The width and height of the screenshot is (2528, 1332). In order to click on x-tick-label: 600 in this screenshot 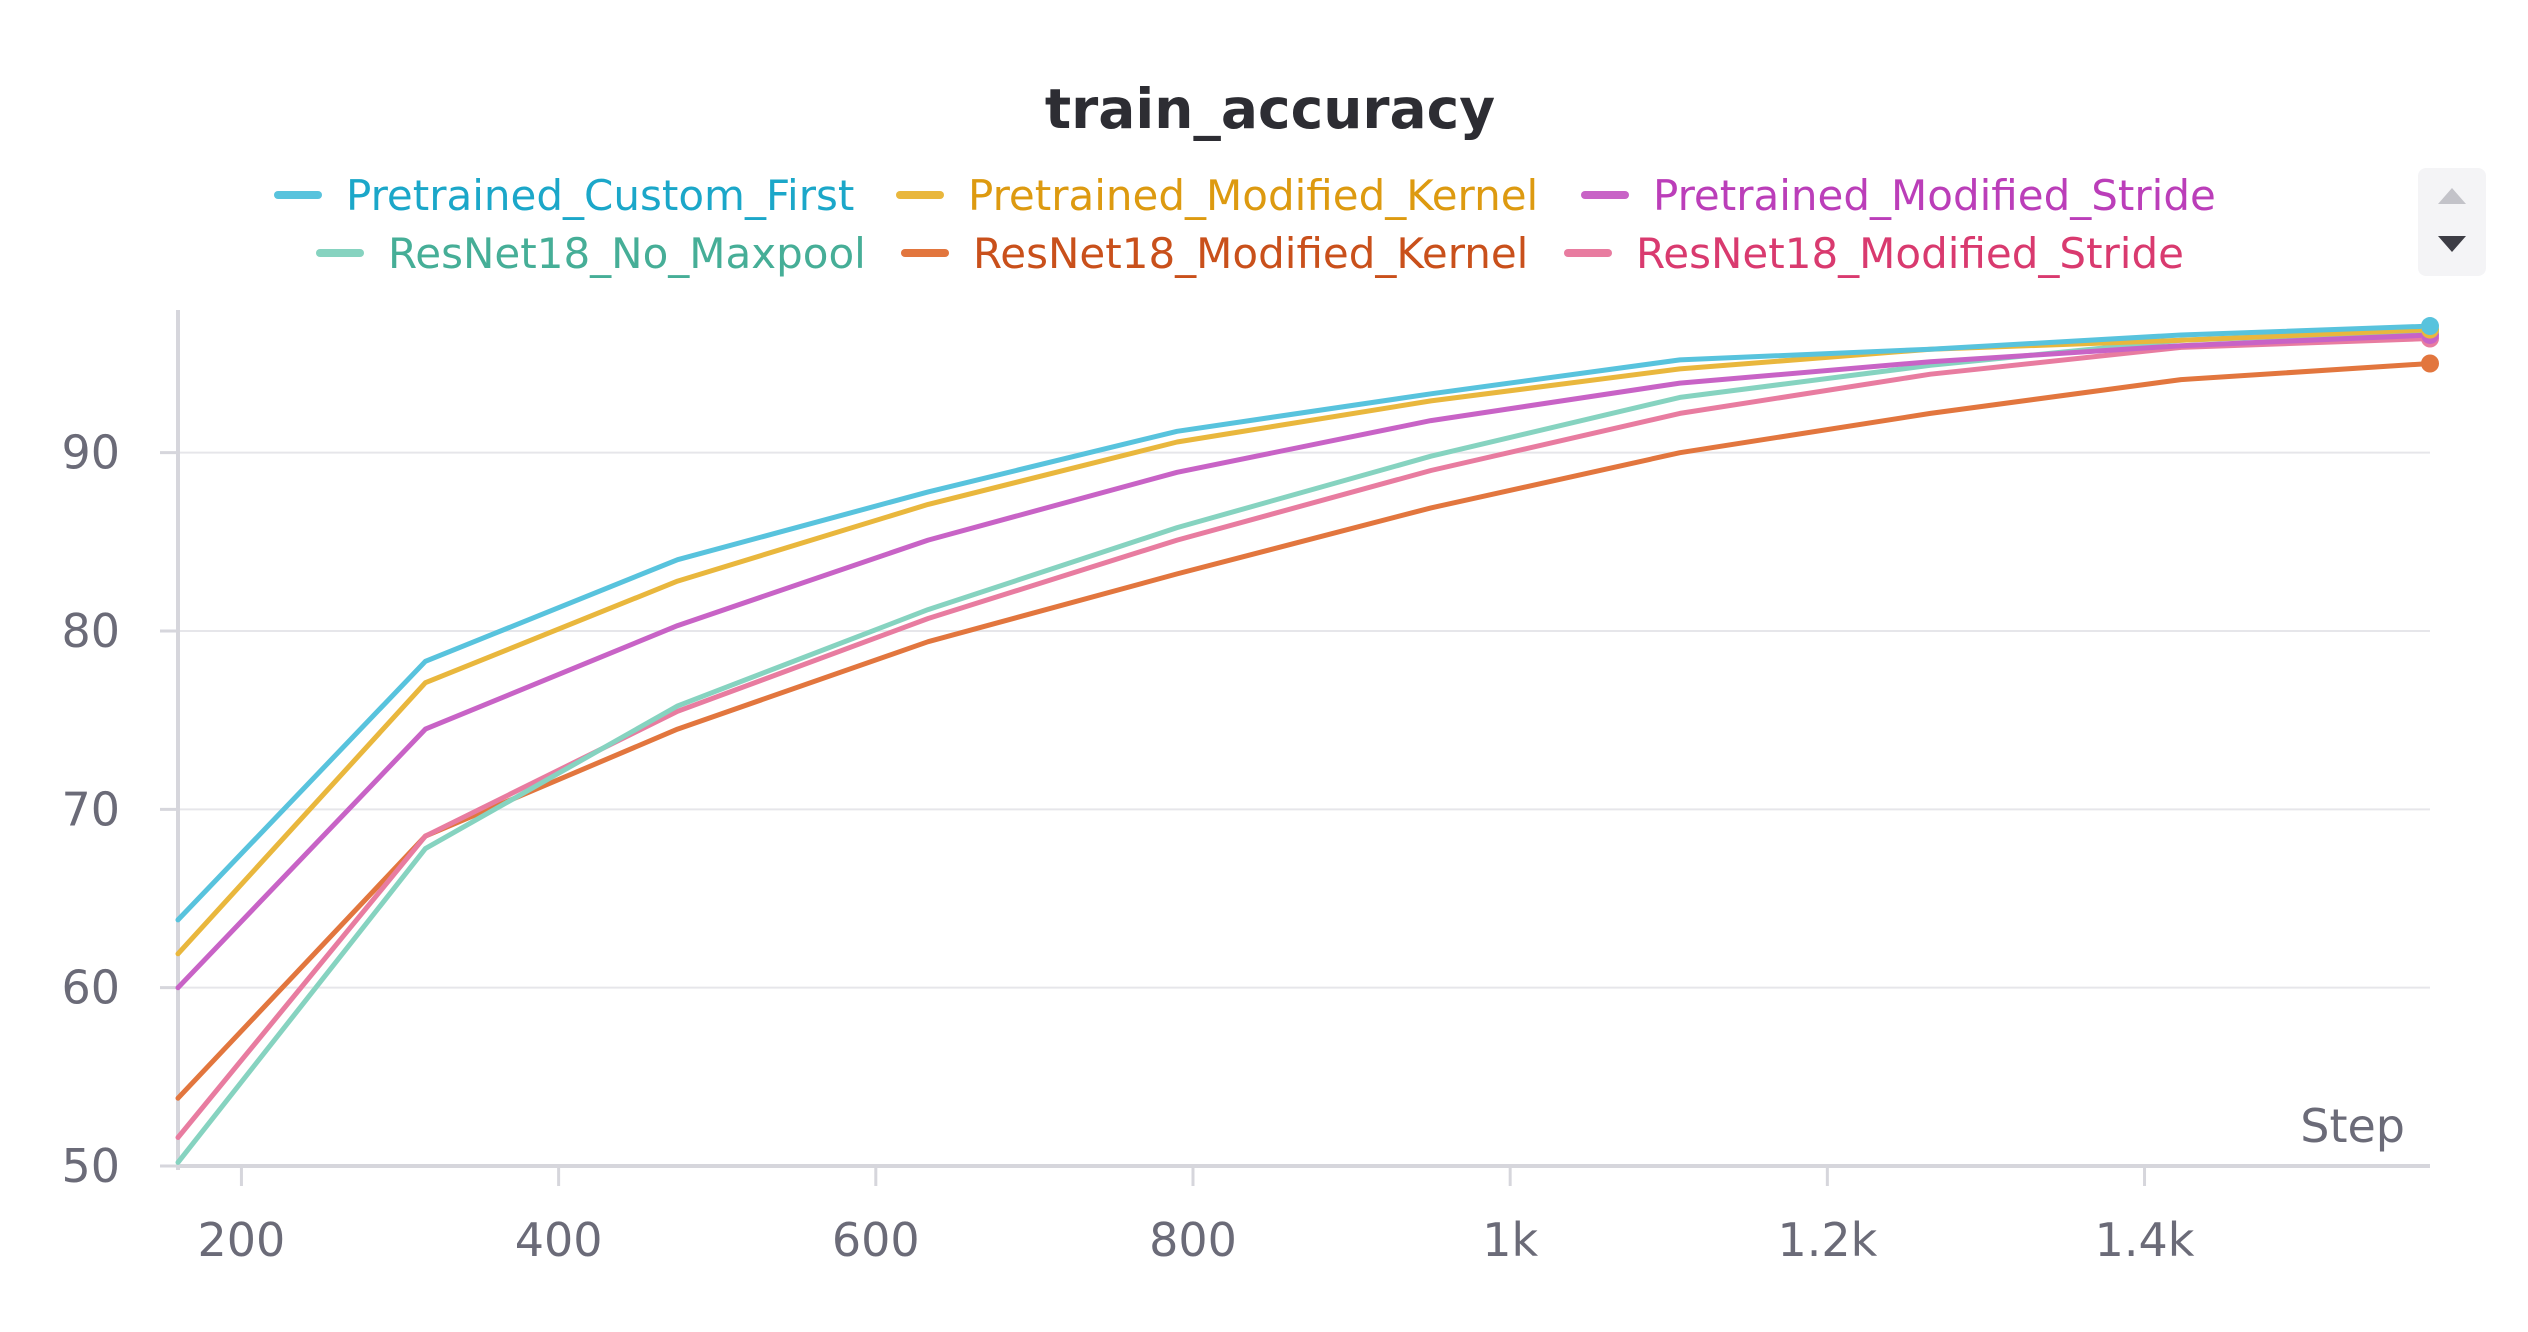, I will do `click(876, 1240)`.